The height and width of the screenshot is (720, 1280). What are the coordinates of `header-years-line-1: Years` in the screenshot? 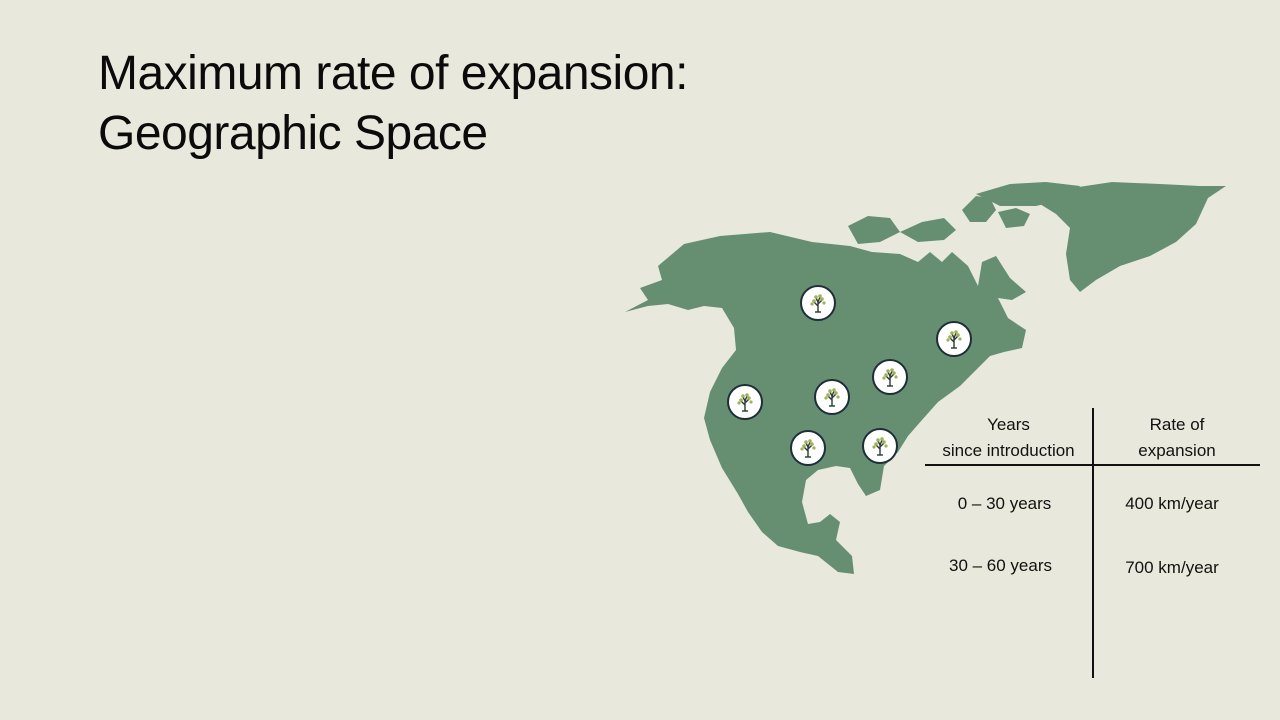 It's located at (1008, 424).